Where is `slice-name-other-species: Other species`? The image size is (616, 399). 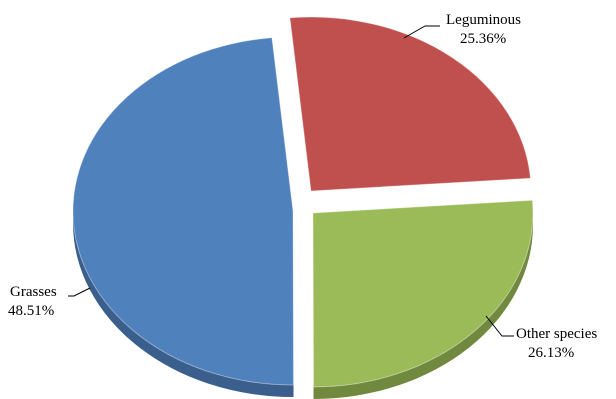
slice-name-other-species: Other species is located at coordinates (556, 334).